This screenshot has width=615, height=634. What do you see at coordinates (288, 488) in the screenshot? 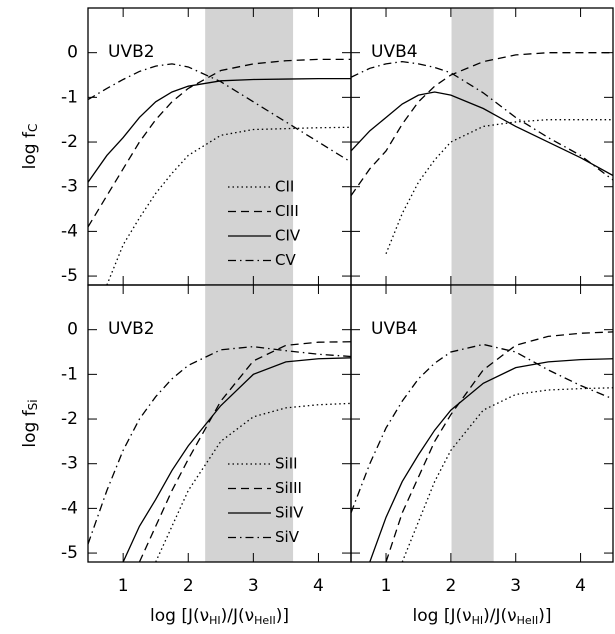
I see `legend-label: SiIII` at bounding box center [288, 488].